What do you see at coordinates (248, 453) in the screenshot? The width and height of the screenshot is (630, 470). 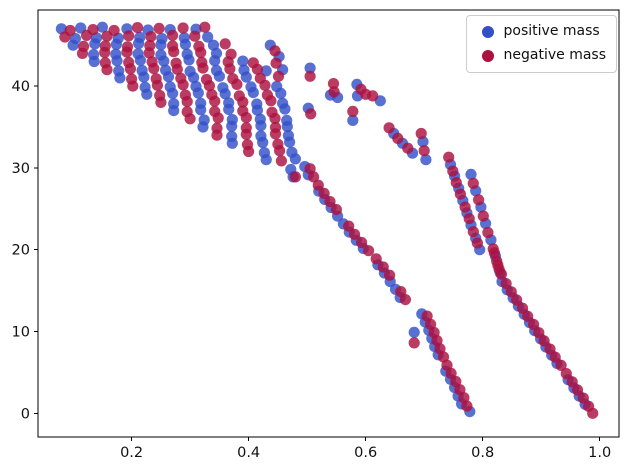 I see `x-tick-label: 0.4` at bounding box center [248, 453].